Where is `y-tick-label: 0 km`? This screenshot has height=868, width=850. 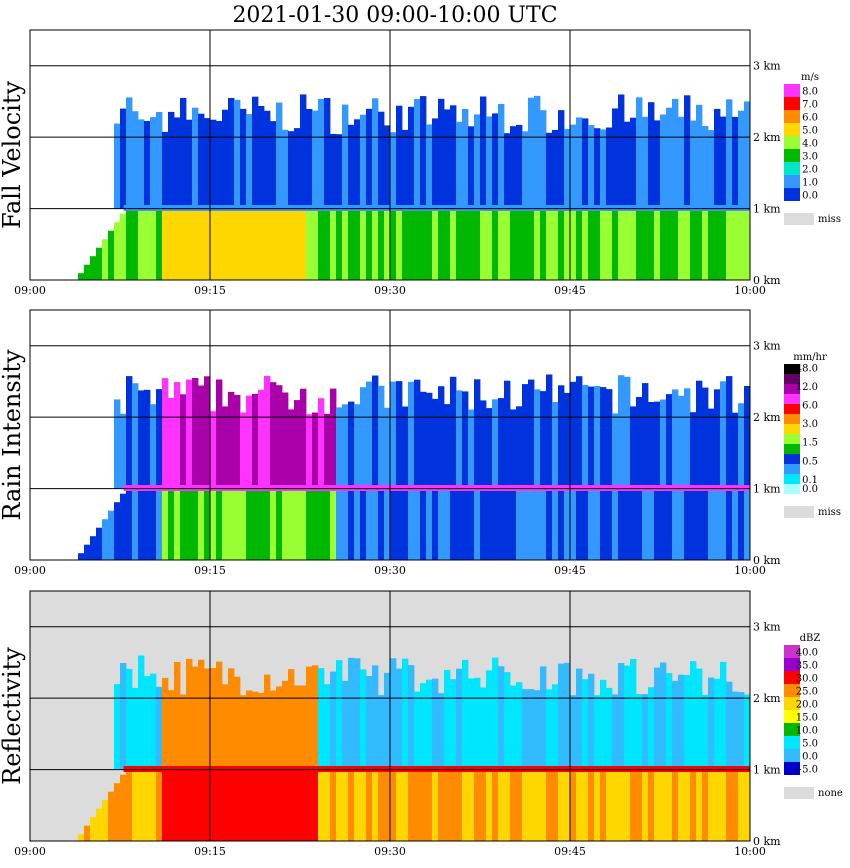 y-tick-label: 0 km is located at coordinates (767, 280).